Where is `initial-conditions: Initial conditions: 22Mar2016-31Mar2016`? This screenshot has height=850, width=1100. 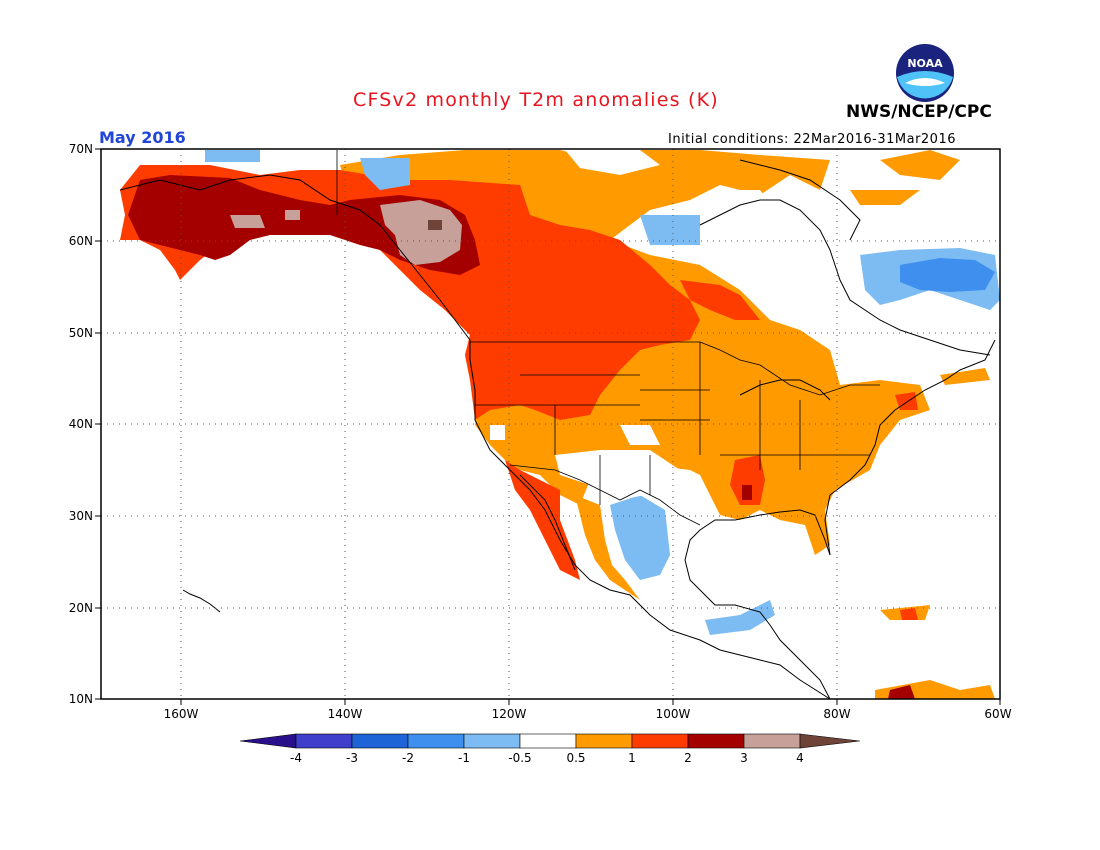 initial-conditions: Initial conditions: 22Mar2016-31Mar2016 is located at coordinates (812, 139).